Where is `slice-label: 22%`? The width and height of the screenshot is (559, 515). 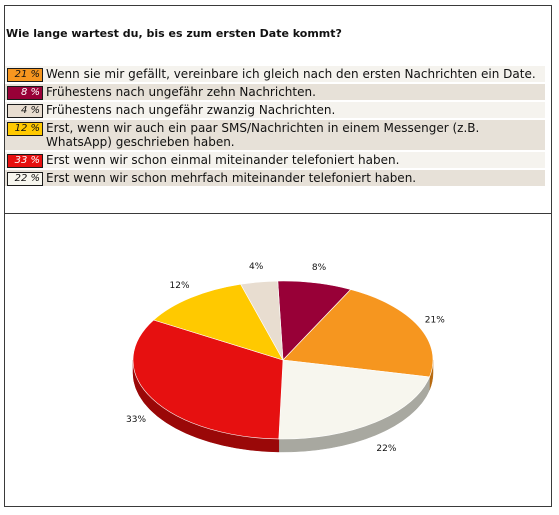 slice-label: 22% is located at coordinates (386, 449).